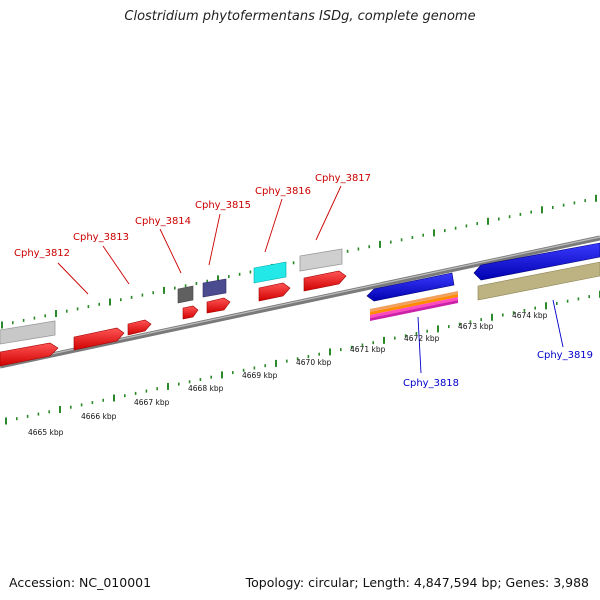 The image size is (600, 600). I want to click on label-cphy-3813: Cphy_3813, so click(101, 237).